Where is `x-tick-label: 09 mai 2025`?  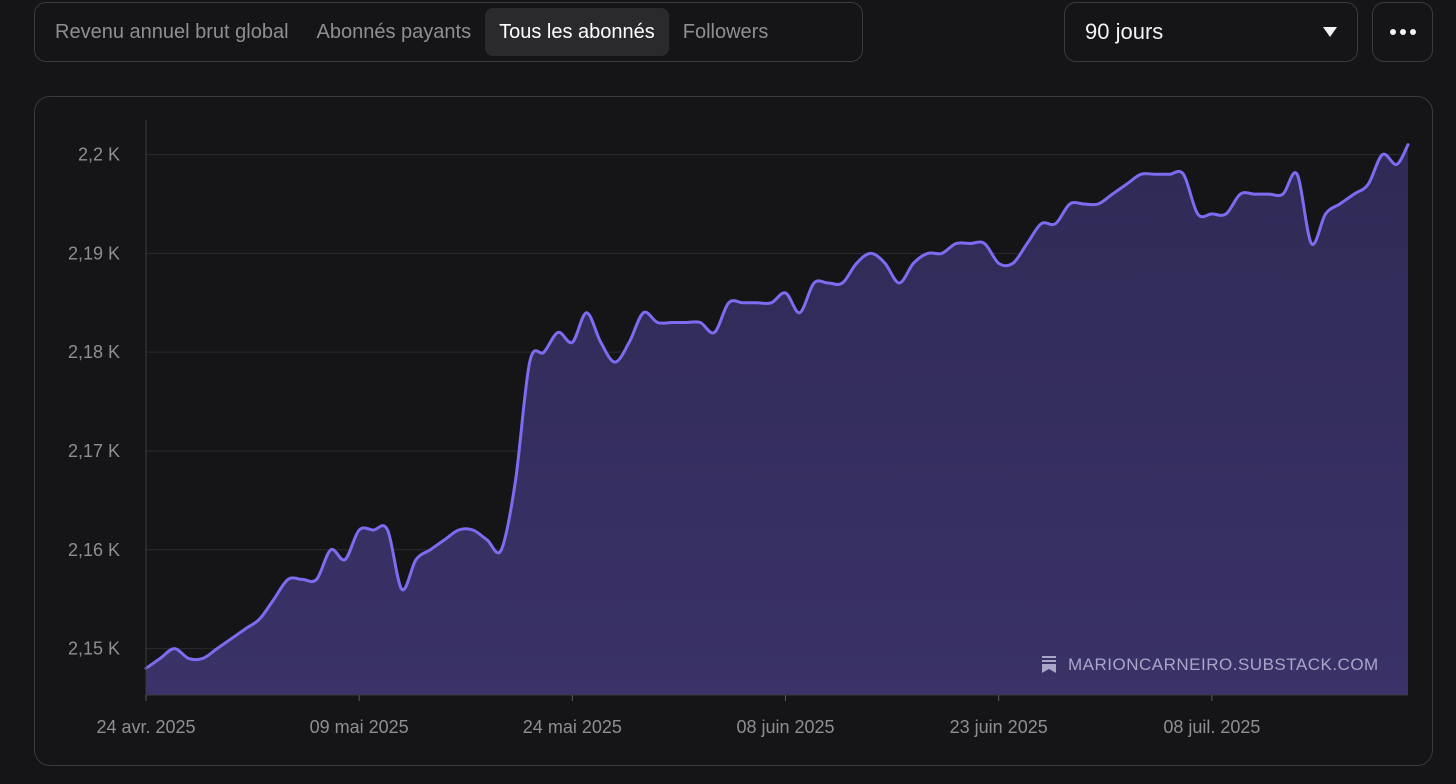
x-tick-label: 09 mai 2025 is located at coordinates (359, 727).